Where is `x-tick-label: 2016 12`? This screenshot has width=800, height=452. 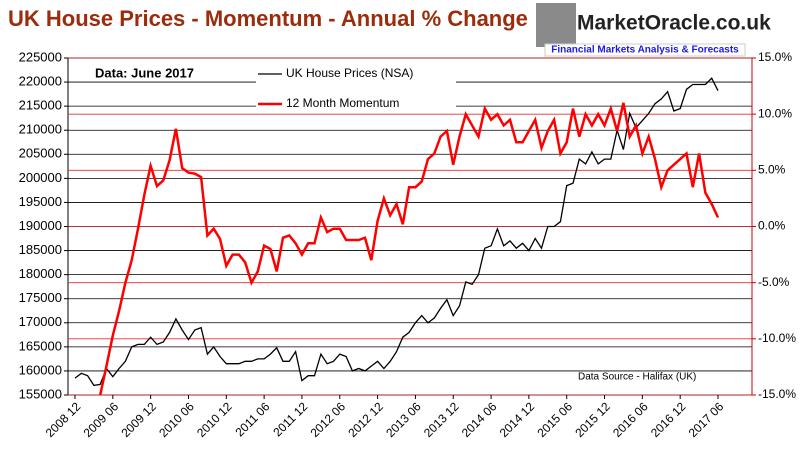 x-tick-label: 2016 12 is located at coordinates (668, 419).